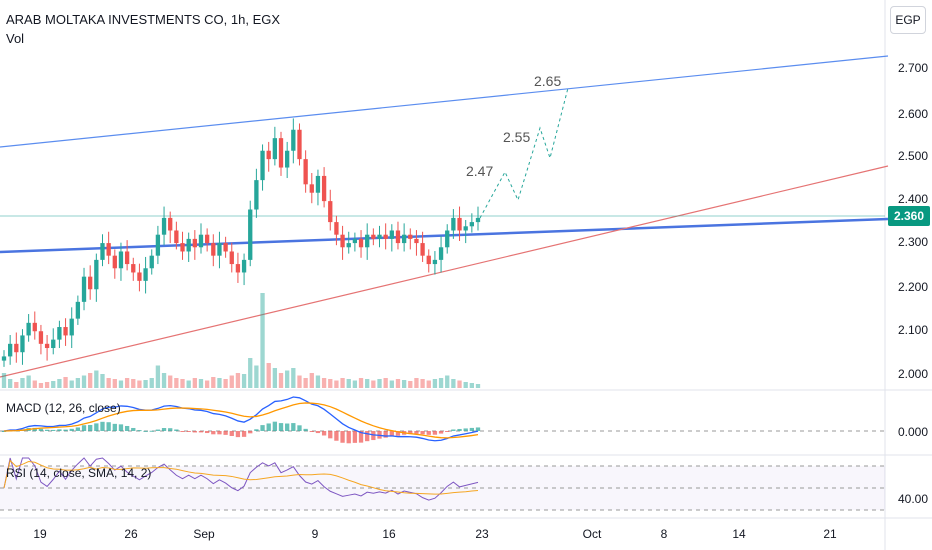 The height and width of the screenshot is (550, 932). I want to click on volume-label: Vol, so click(15, 38).